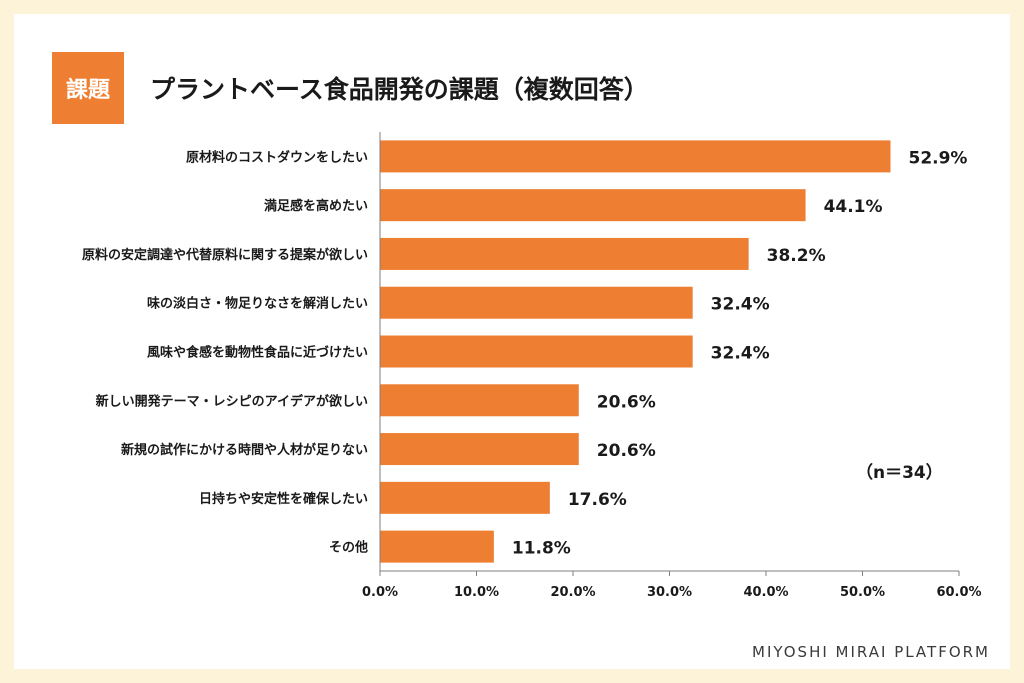  I want to click on category-label: 日持ちや安定性を確保したい, so click(283, 499).